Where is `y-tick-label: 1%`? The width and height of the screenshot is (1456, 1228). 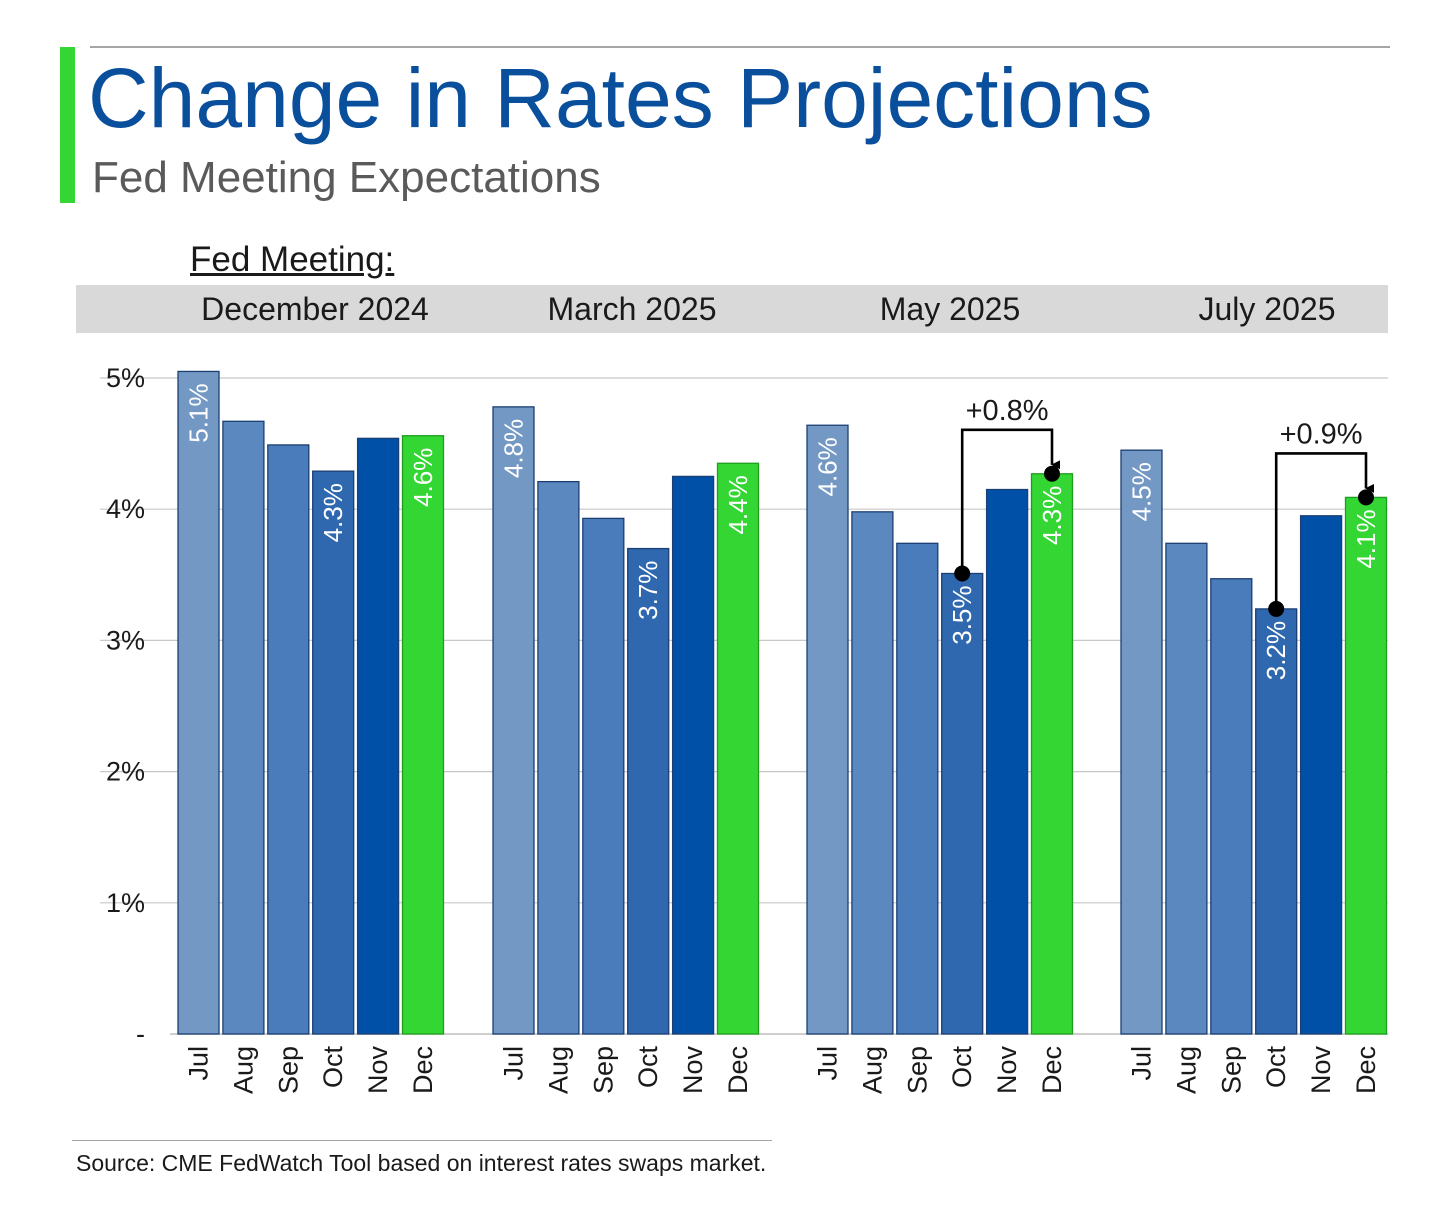 y-tick-label: 1% is located at coordinates (125, 903).